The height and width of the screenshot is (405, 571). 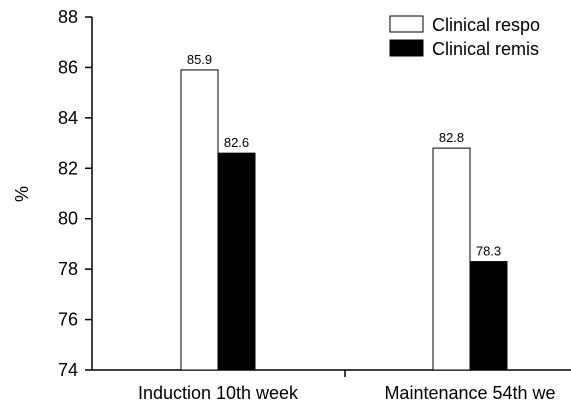 What do you see at coordinates (22, 194) in the screenshot?
I see `y-axis-label: %` at bounding box center [22, 194].